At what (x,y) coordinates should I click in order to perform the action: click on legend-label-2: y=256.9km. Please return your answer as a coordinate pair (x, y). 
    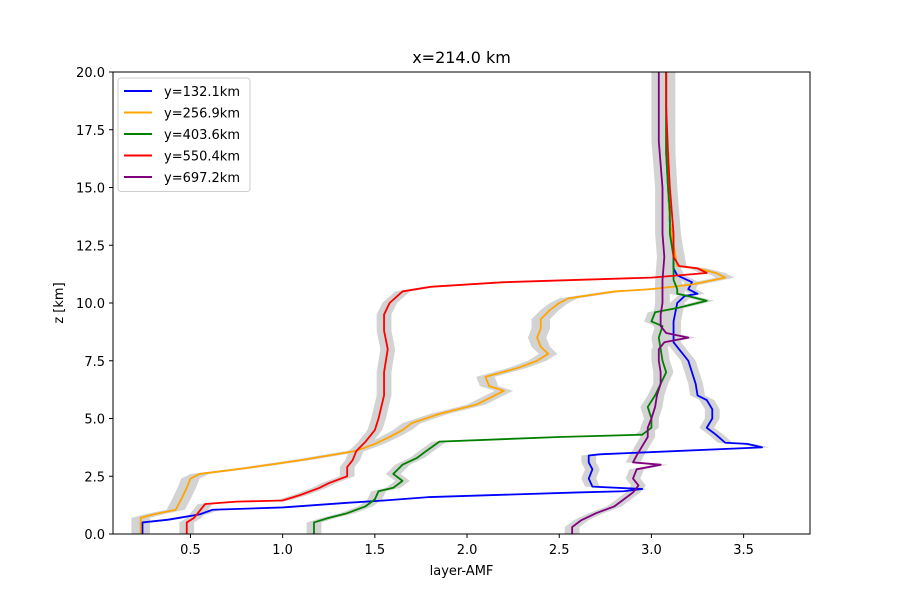
    Looking at the image, I should click on (202, 114).